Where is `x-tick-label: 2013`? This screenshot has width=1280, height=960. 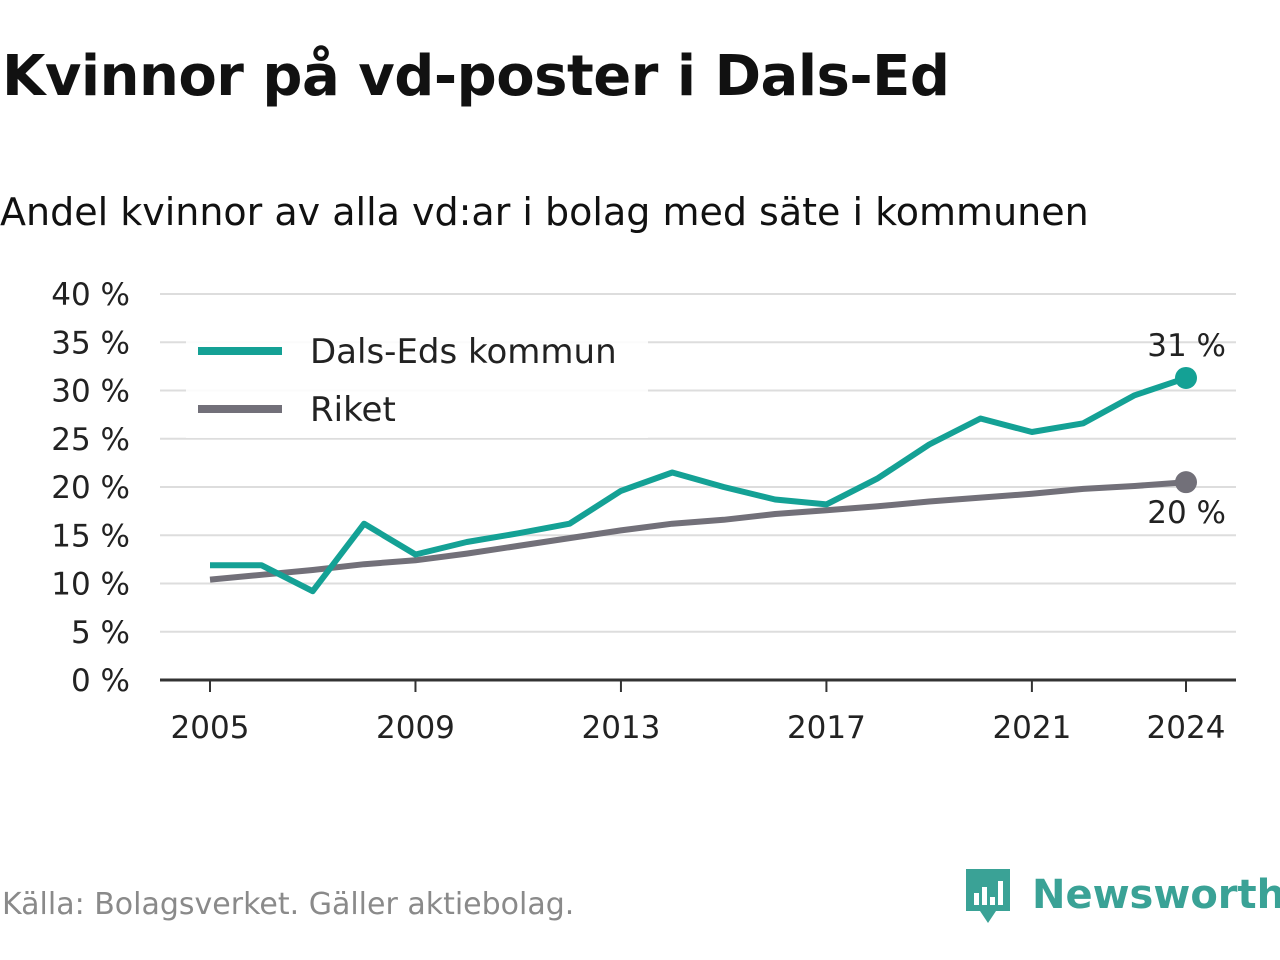
x-tick-label: 2013 is located at coordinates (620, 728).